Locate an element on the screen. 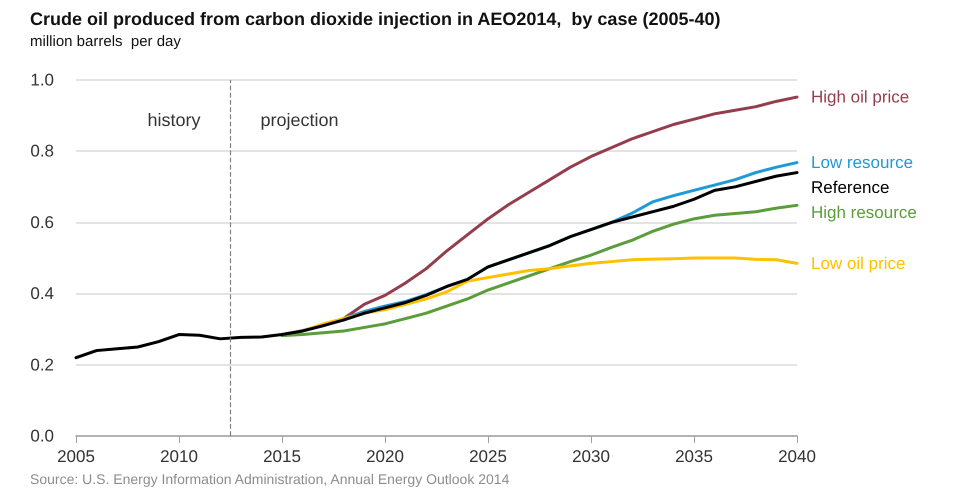 Image resolution: width=953 pixels, height=493 pixels. series-label: Reference is located at coordinates (850, 188).